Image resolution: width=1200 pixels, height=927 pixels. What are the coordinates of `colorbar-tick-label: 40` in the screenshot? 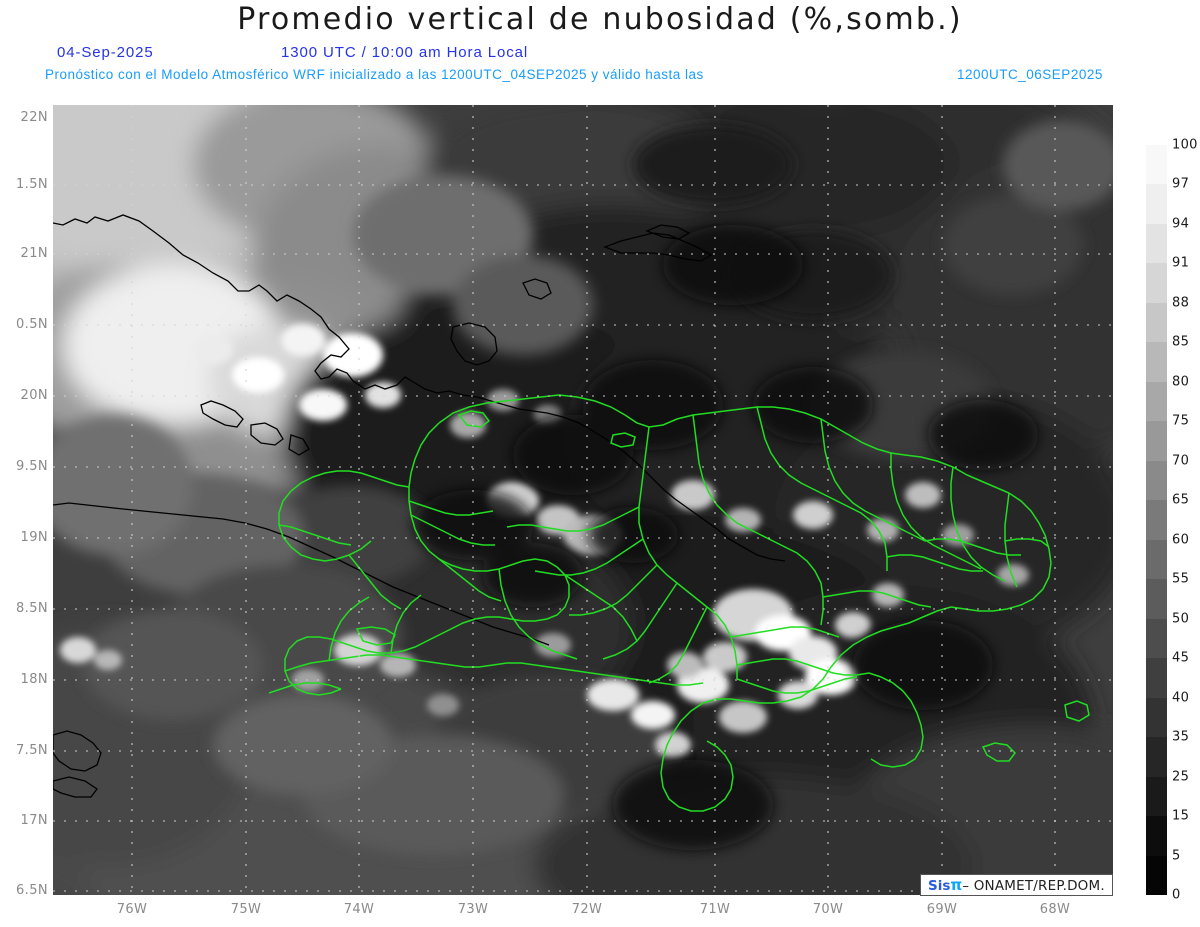 It's located at (1181, 697).